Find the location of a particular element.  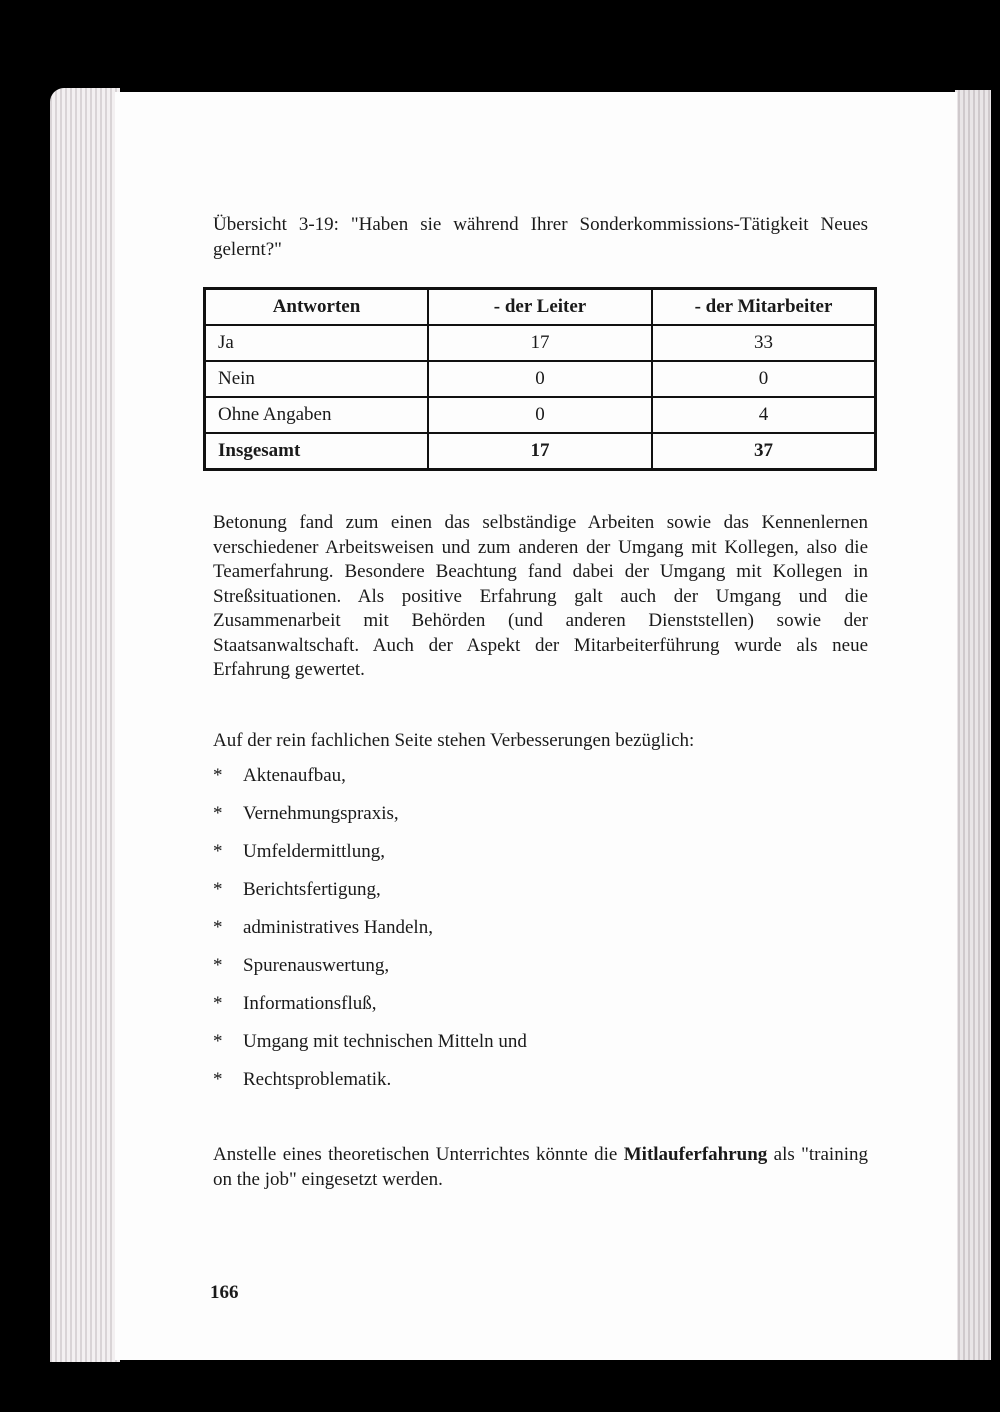

table-row: Ohne Angaben 0 4 is located at coordinates (540, 415).